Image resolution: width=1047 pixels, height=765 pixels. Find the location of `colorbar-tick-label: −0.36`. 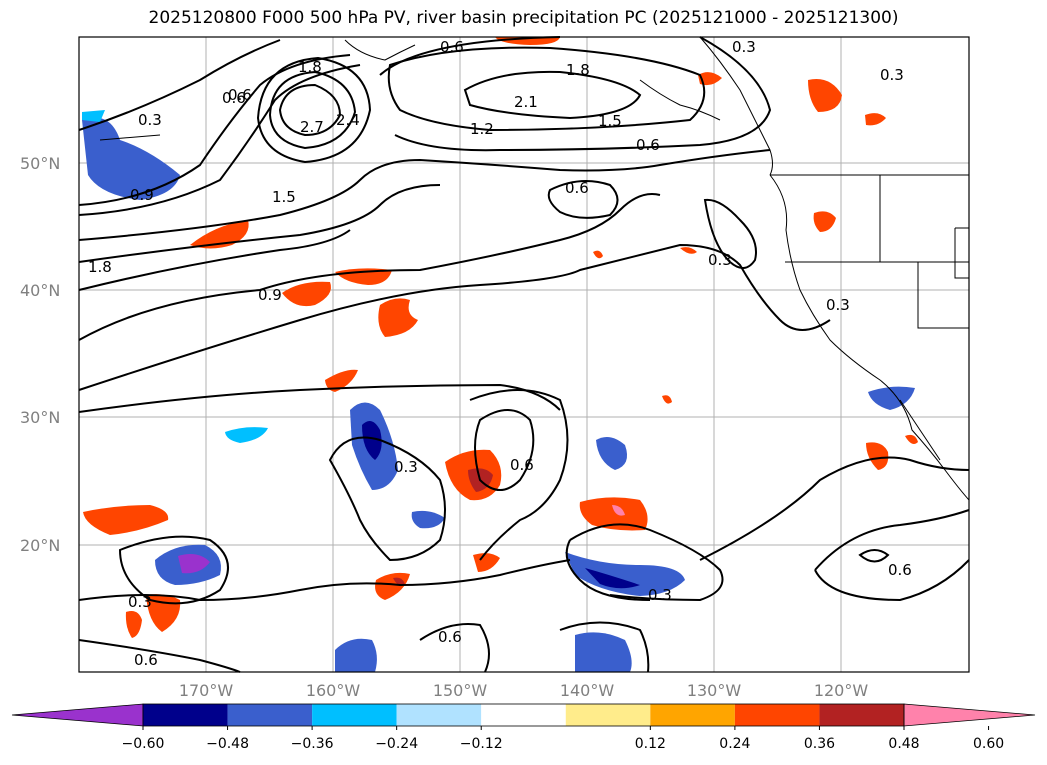

colorbar-tick-label: −0.36 is located at coordinates (312, 744).